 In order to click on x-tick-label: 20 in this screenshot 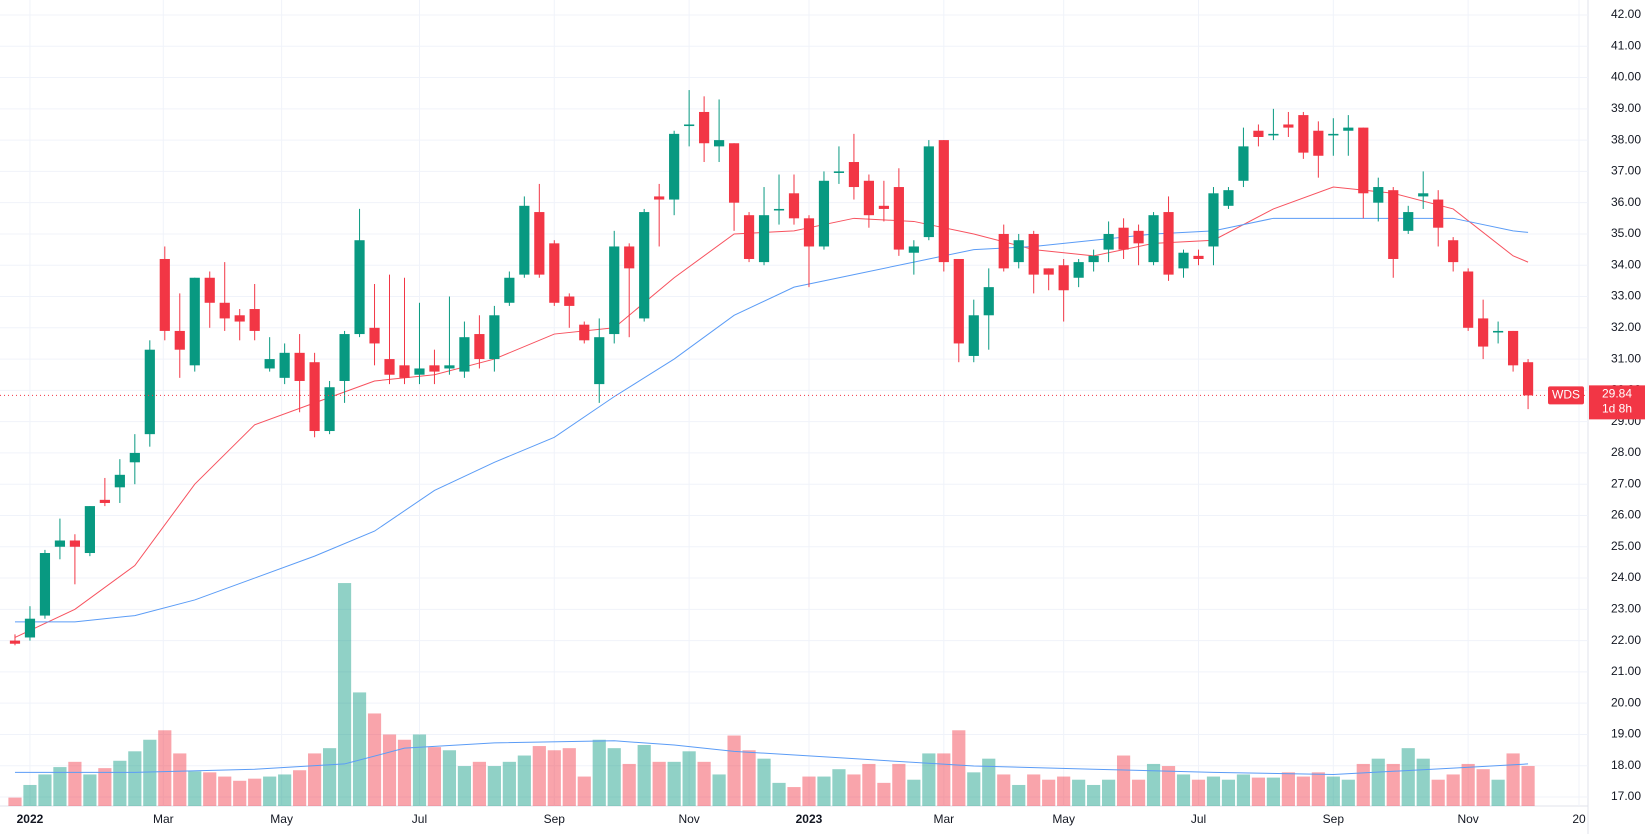, I will do `click(1579, 819)`.